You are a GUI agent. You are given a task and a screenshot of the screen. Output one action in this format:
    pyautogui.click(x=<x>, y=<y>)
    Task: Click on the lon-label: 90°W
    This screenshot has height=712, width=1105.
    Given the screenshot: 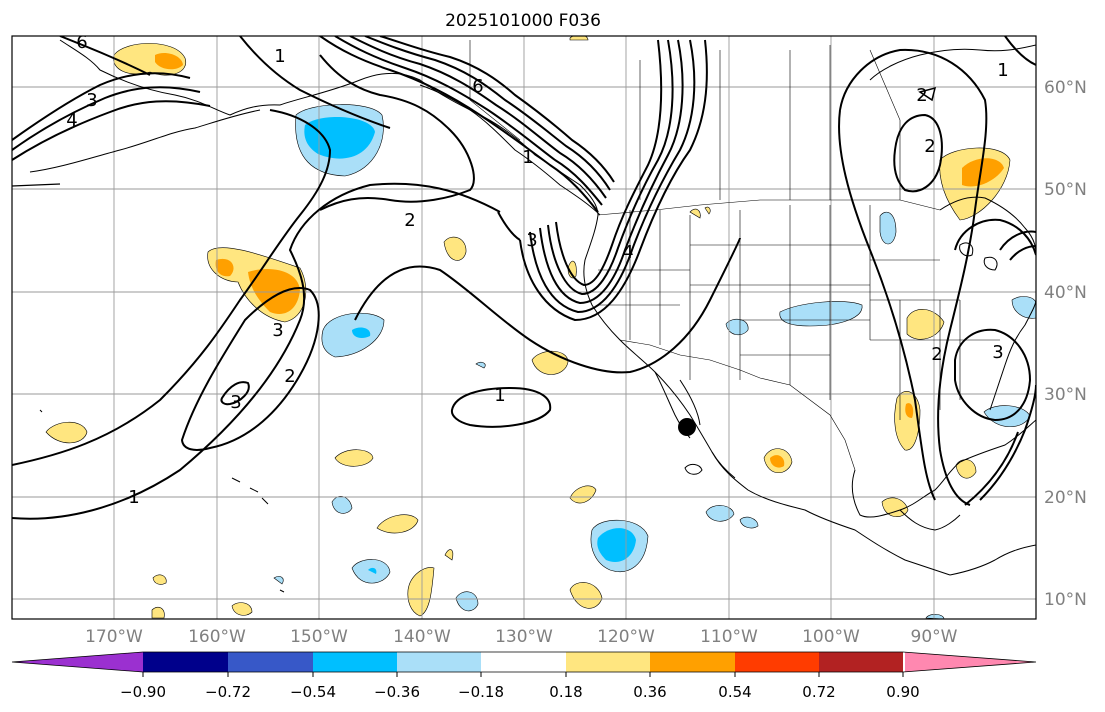 What is the action you would take?
    pyautogui.click(x=934, y=637)
    